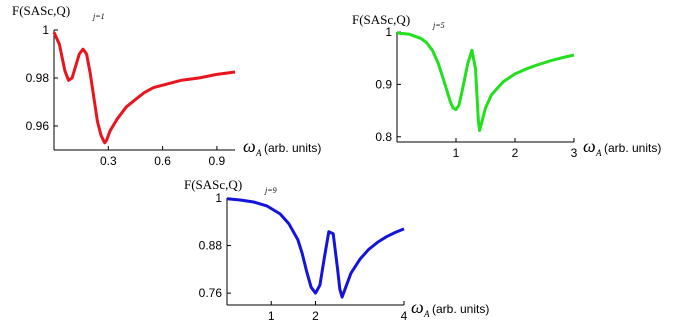 The image size is (685, 330). I want to click on panel-j5-ticks: 1 2 3 0.8 0.9 1, so click(476, 92).